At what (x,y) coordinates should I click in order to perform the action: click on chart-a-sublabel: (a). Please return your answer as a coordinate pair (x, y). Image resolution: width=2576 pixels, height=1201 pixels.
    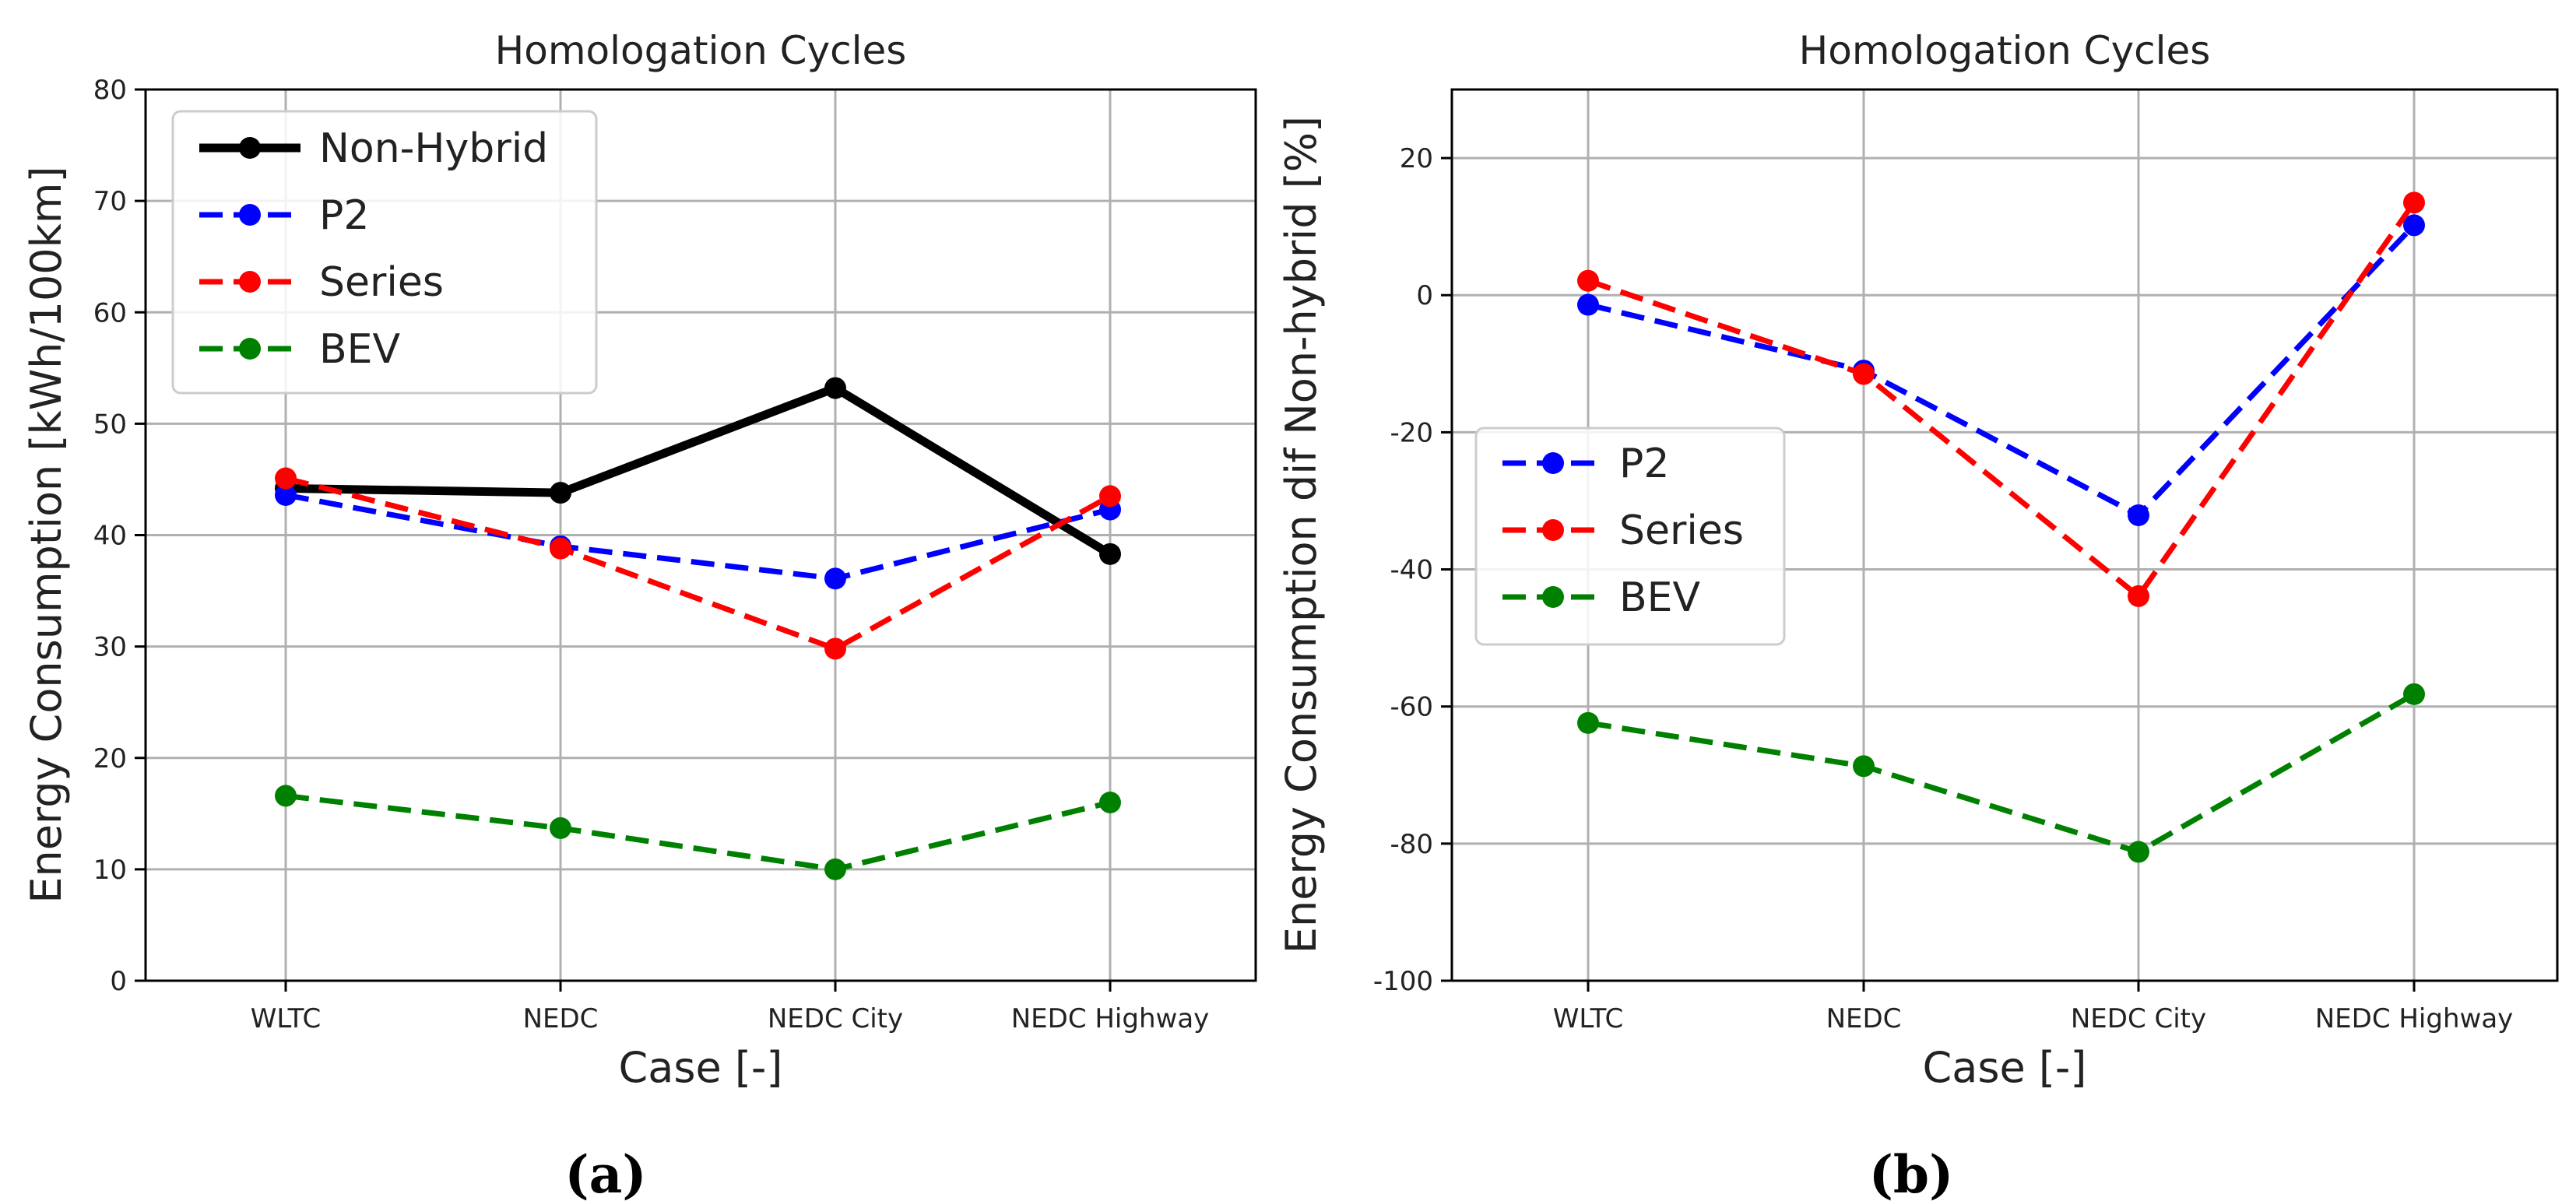
    Looking at the image, I should click on (605, 1172).